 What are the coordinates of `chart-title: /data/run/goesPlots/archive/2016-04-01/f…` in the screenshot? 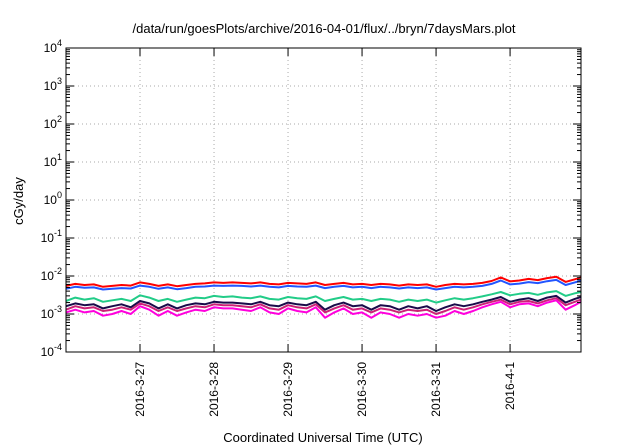 It's located at (324, 28).